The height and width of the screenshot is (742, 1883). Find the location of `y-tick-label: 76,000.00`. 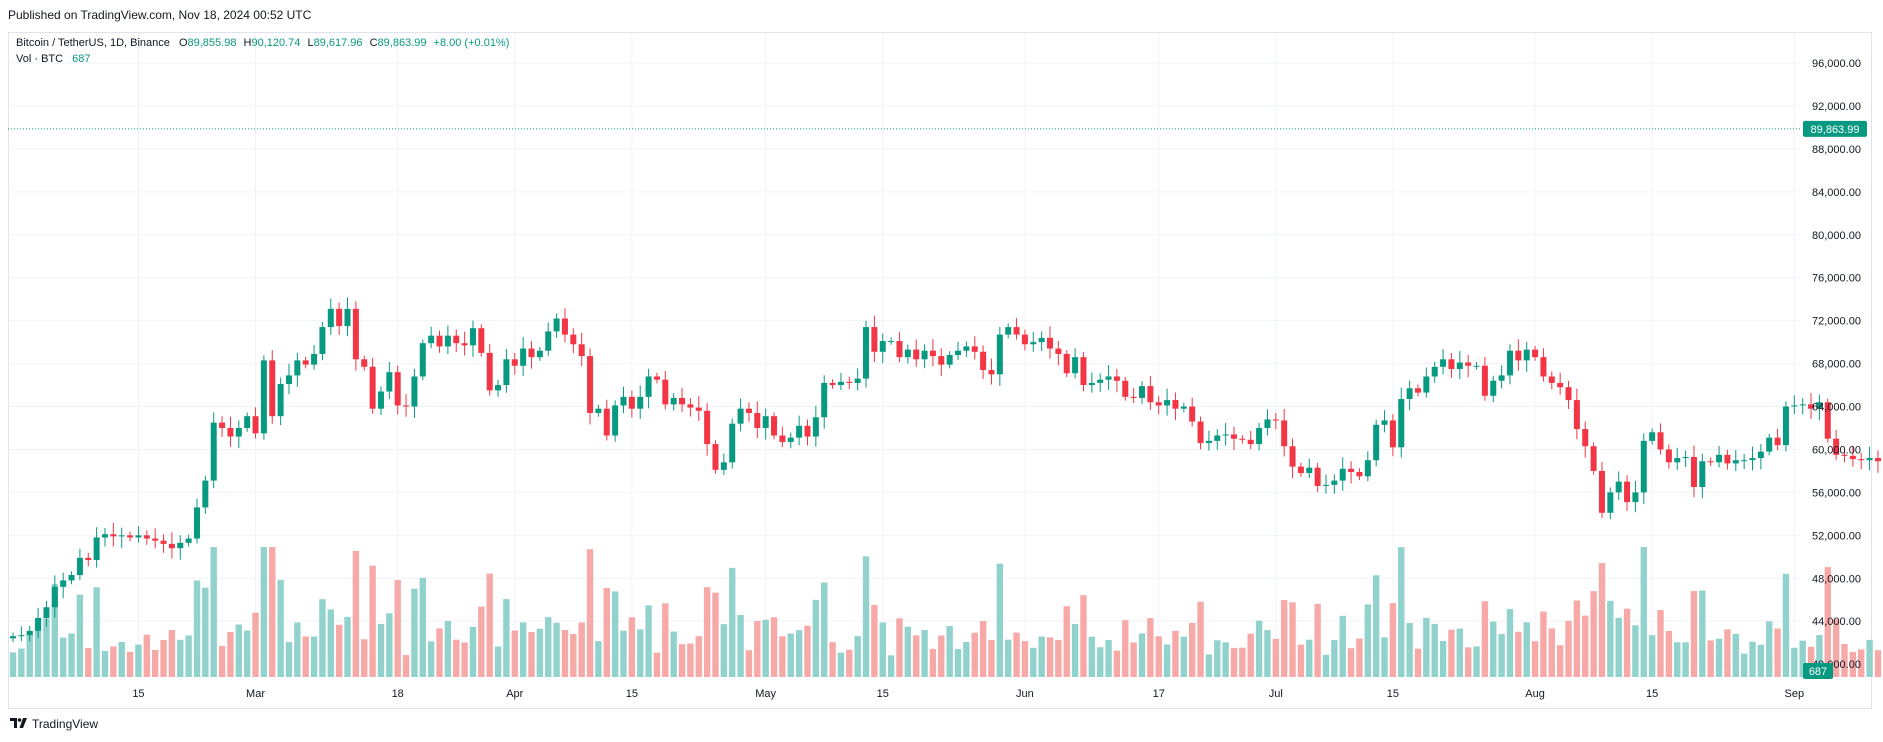

y-tick-label: 76,000.00 is located at coordinates (1836, 279).